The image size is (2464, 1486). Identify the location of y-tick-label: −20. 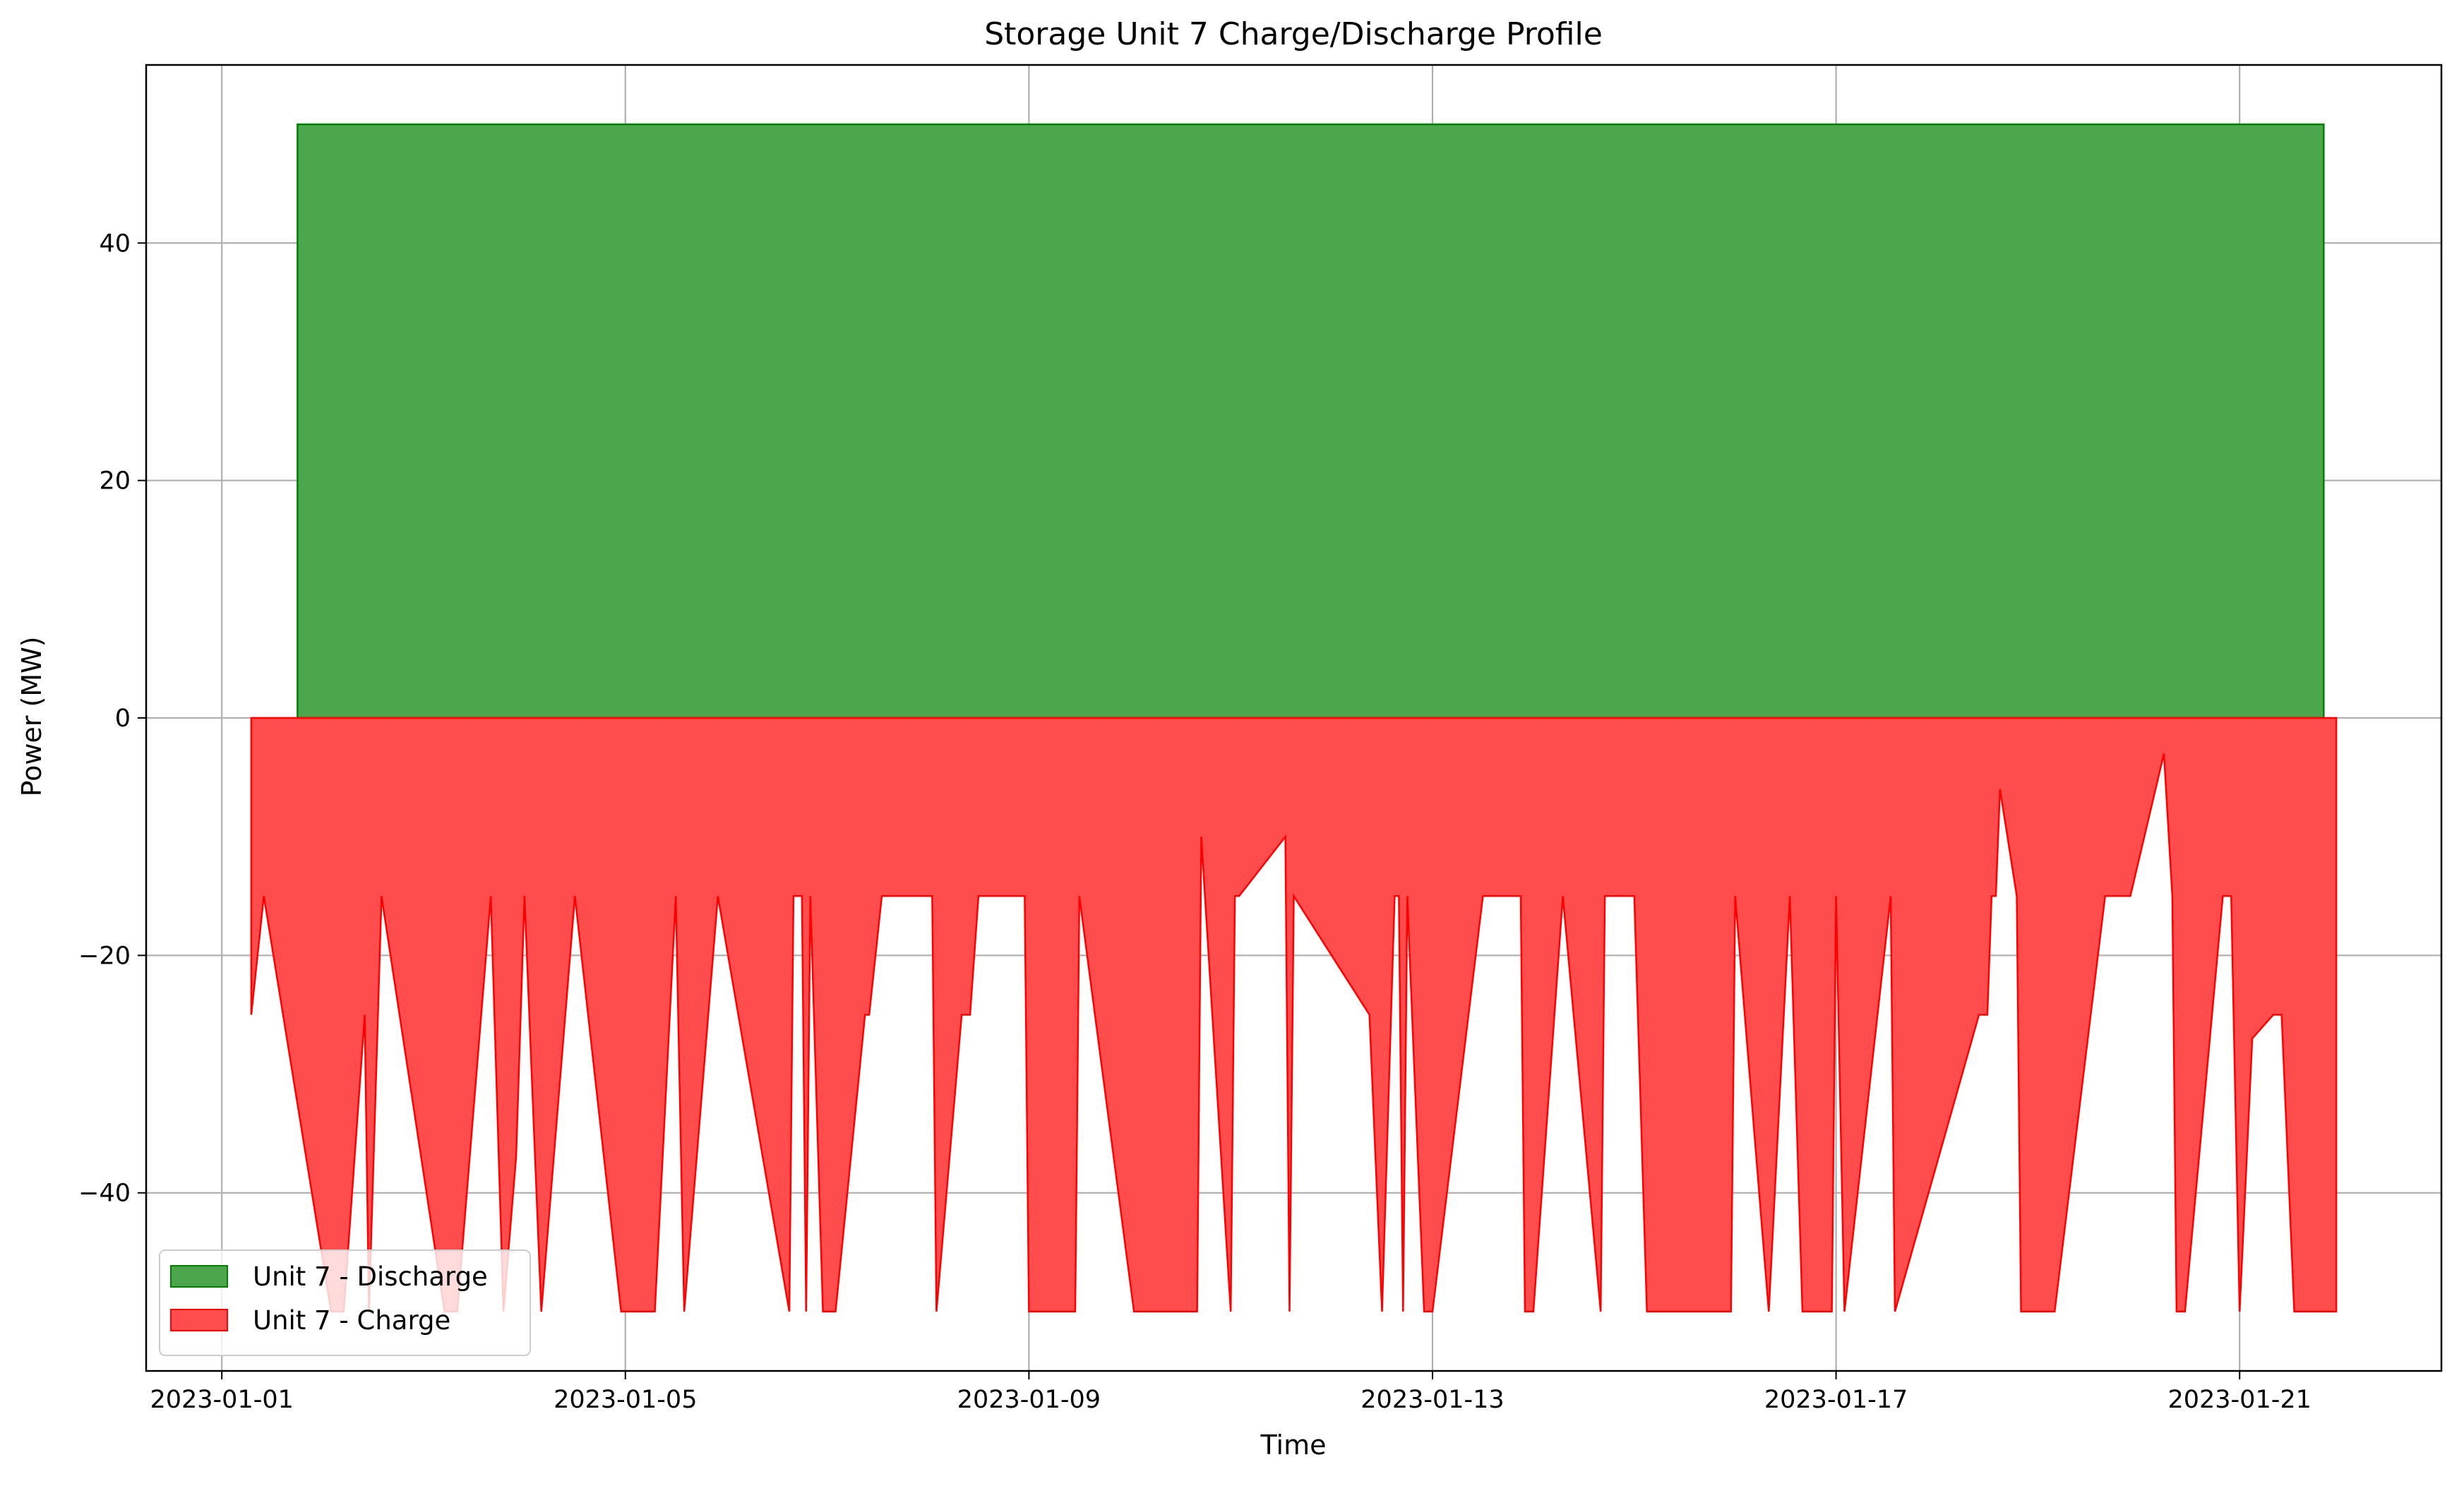
(104, 956).